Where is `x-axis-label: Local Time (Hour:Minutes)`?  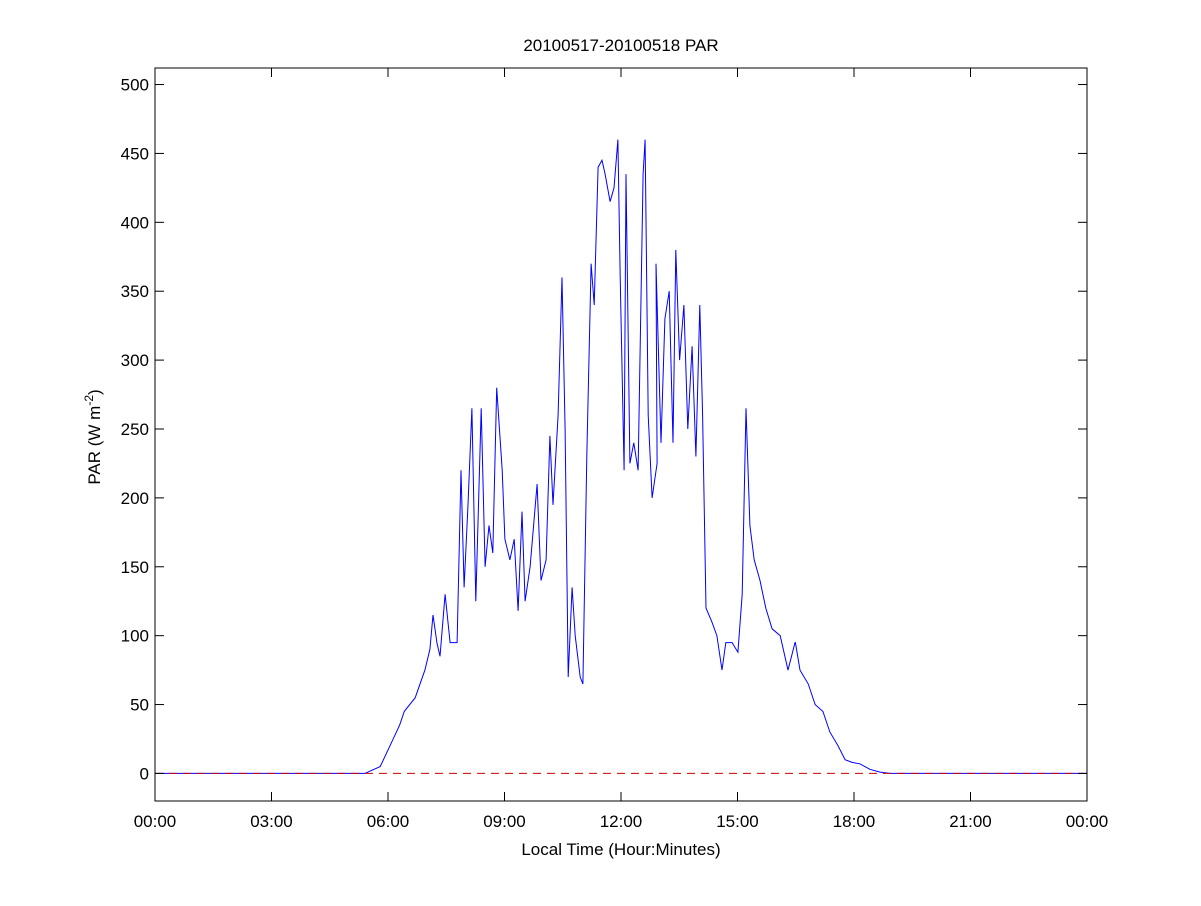 x-axis-label: Local Time (Hour:Minutes) is located at coordinates (620, 849).